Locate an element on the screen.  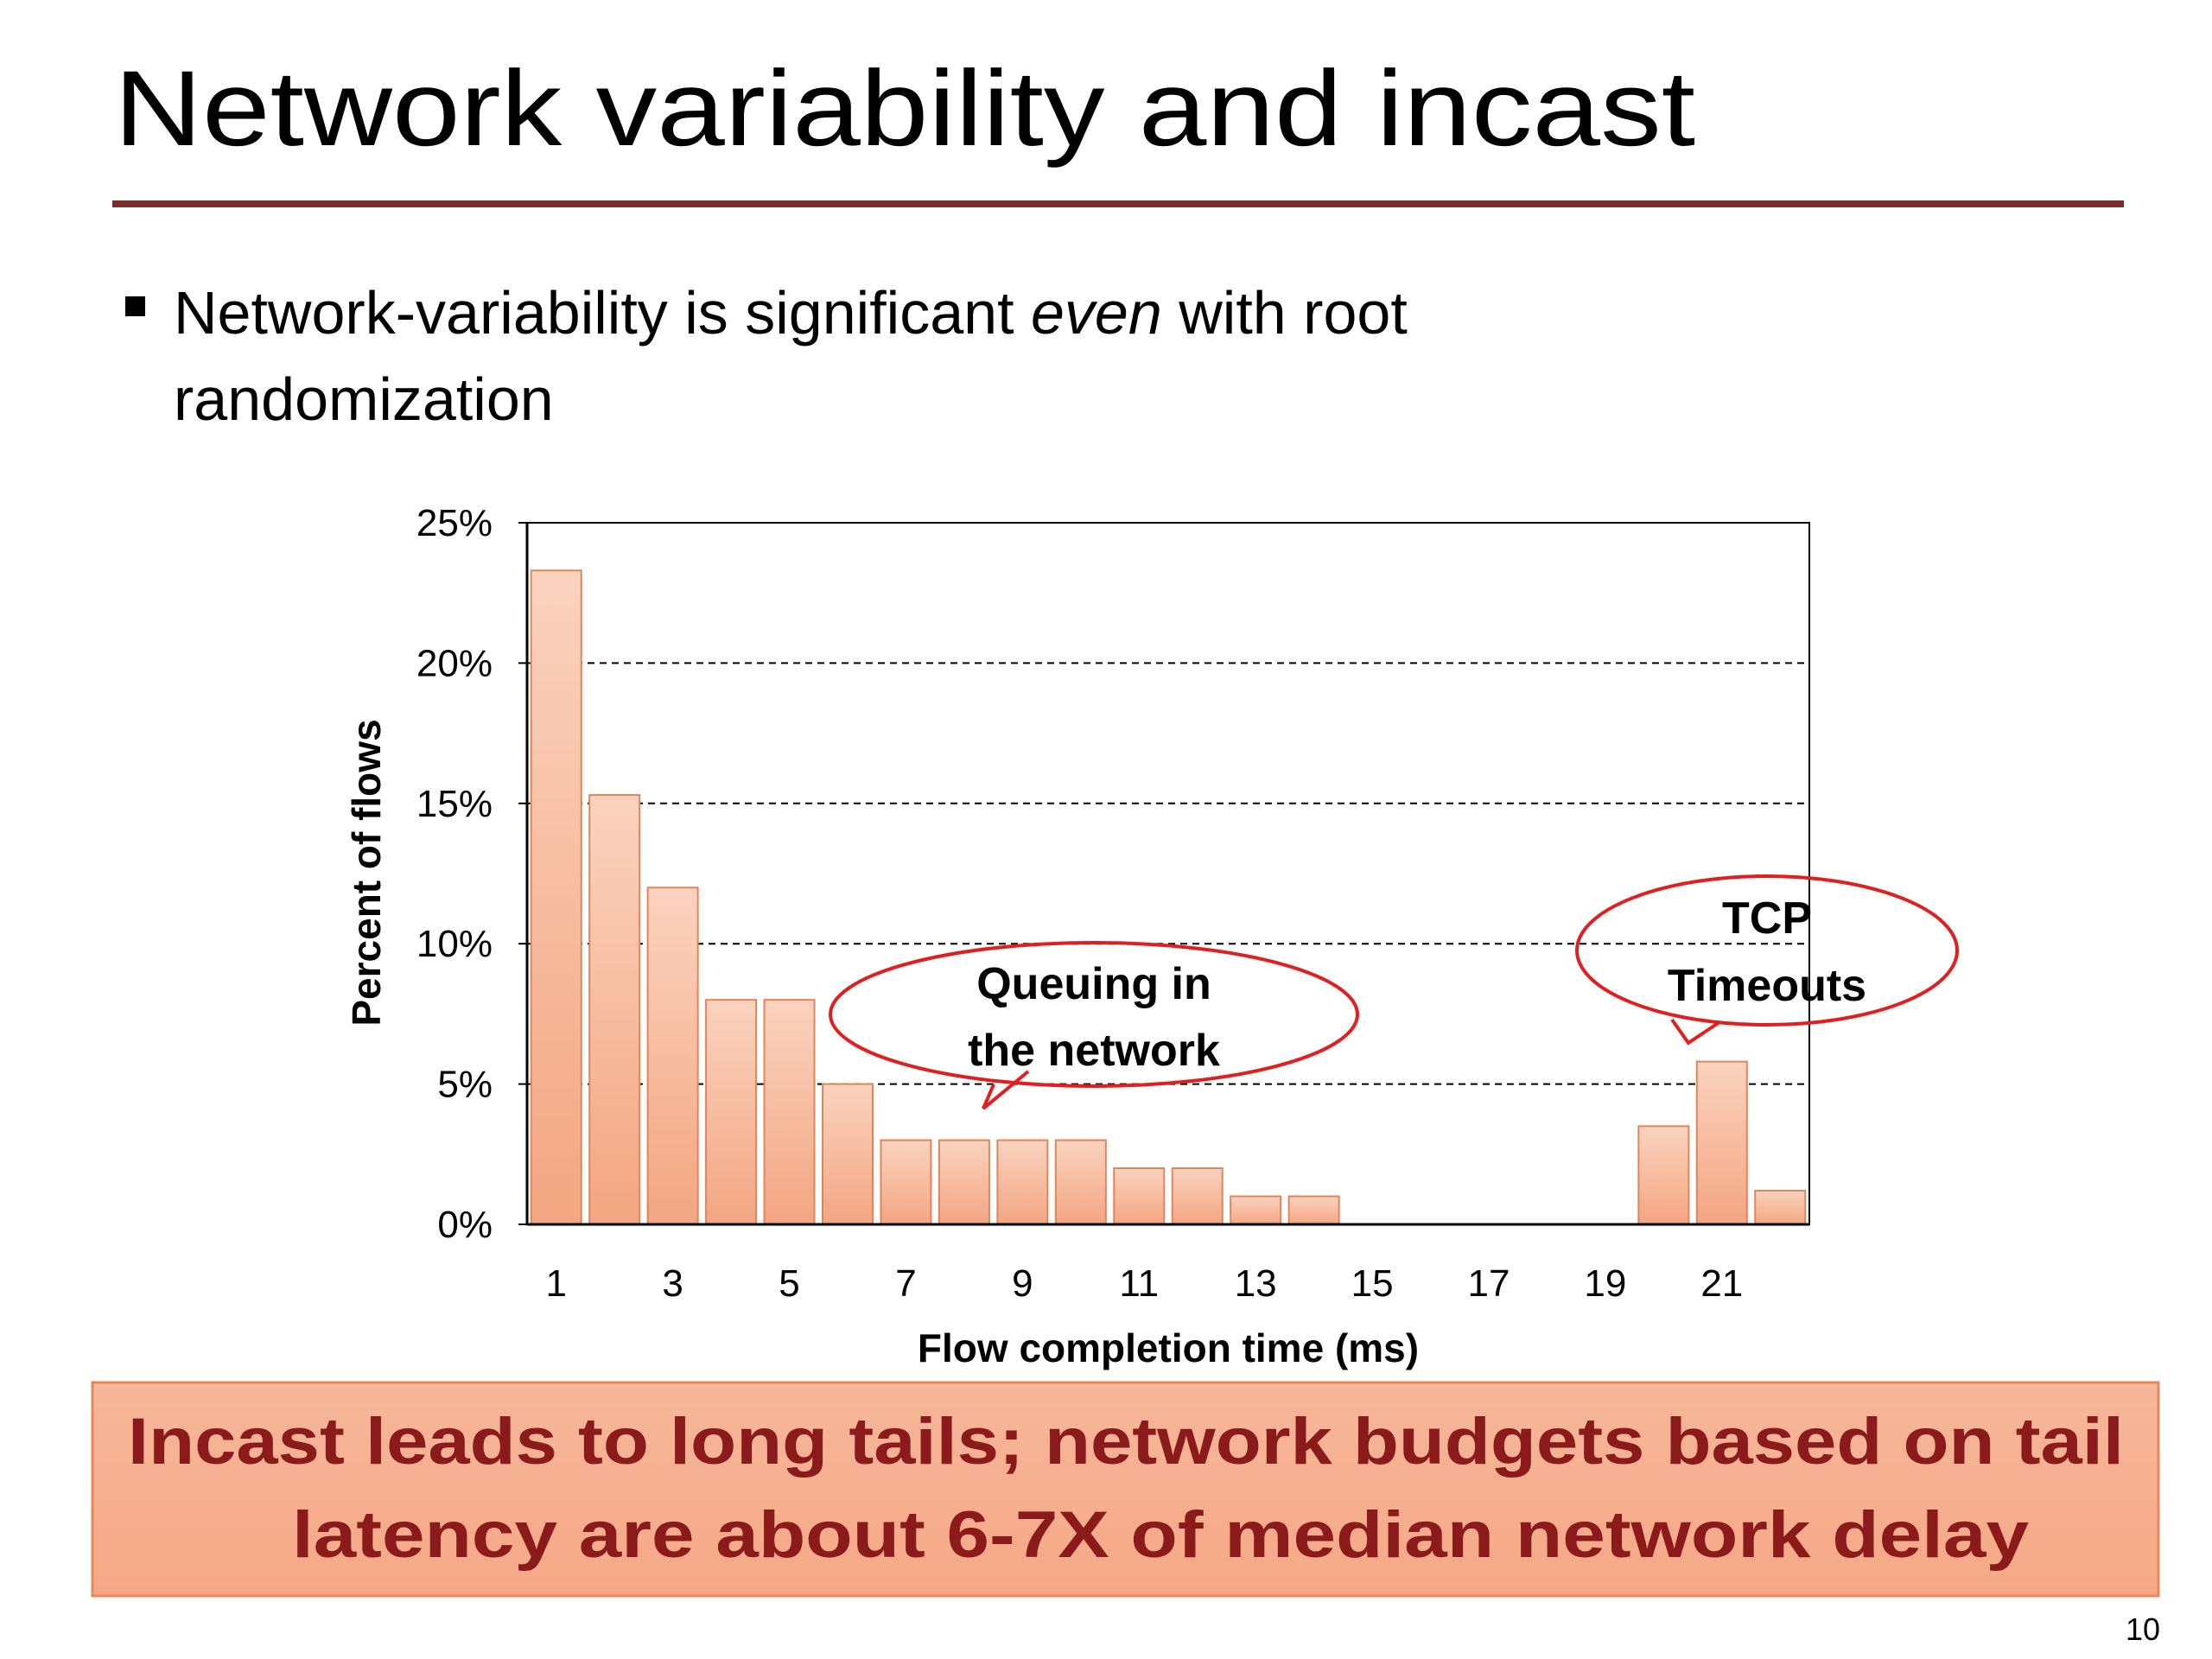
callout-tail is located at coordinates (1695, 1032).